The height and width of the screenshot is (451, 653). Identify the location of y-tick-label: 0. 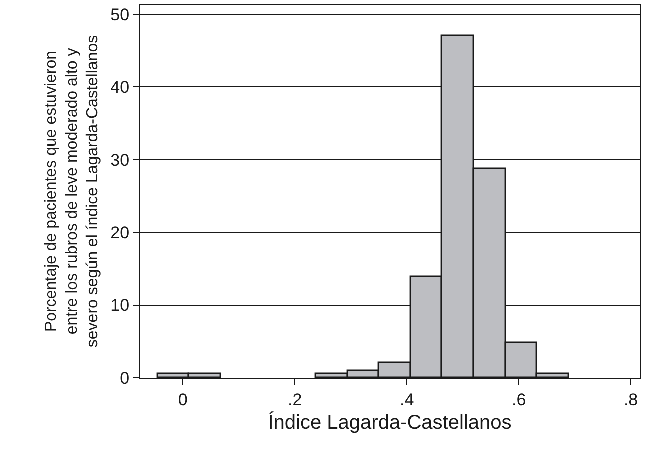
(125, 378).